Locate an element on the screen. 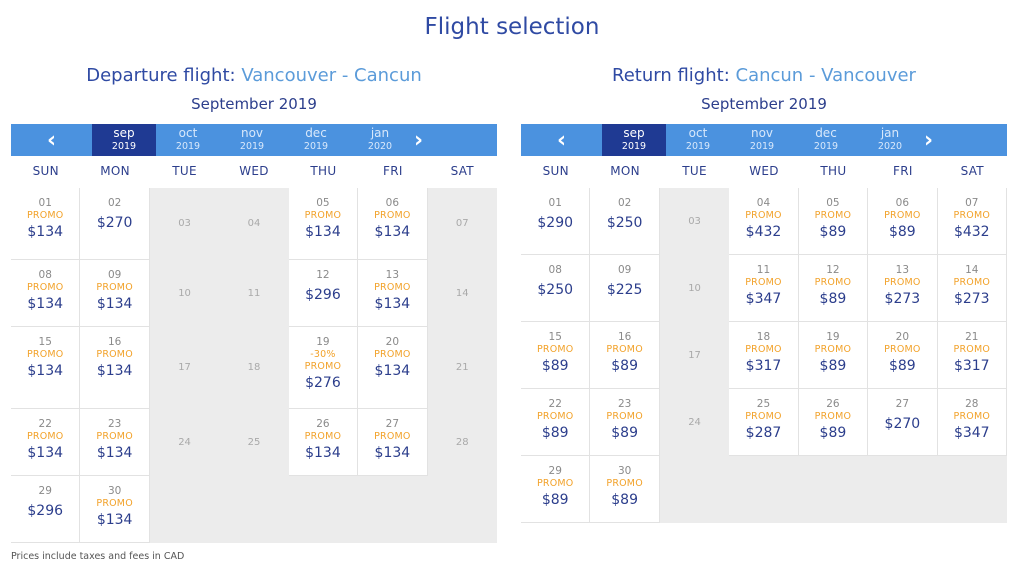 The height and width of the screenshot is (575, 1024). day-cell: 14 PROMO $273 is located at coordinates (972, 288).